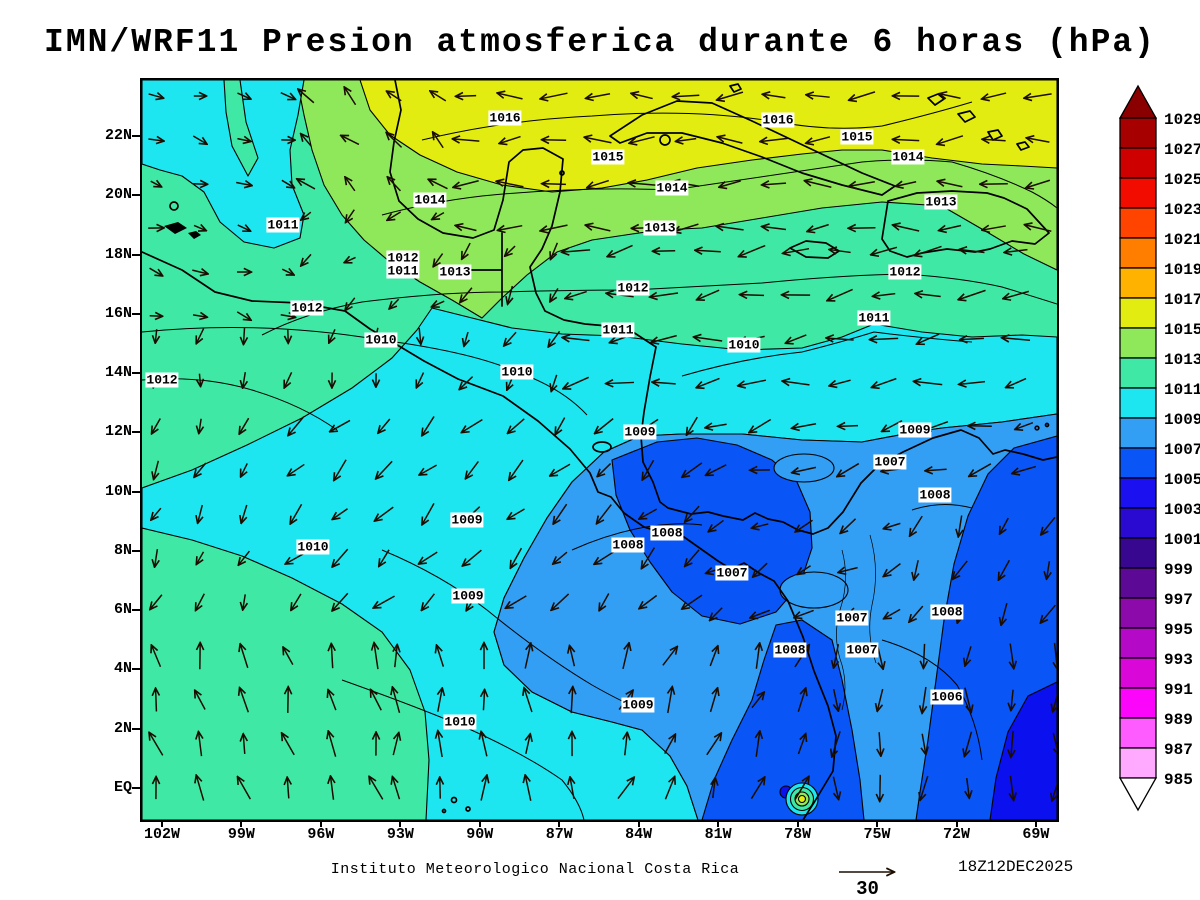 Image resolution: width=1200 pixels, height=900 pixels. I want to click on colorbar-tick-label: 991, so click(1178, 690).